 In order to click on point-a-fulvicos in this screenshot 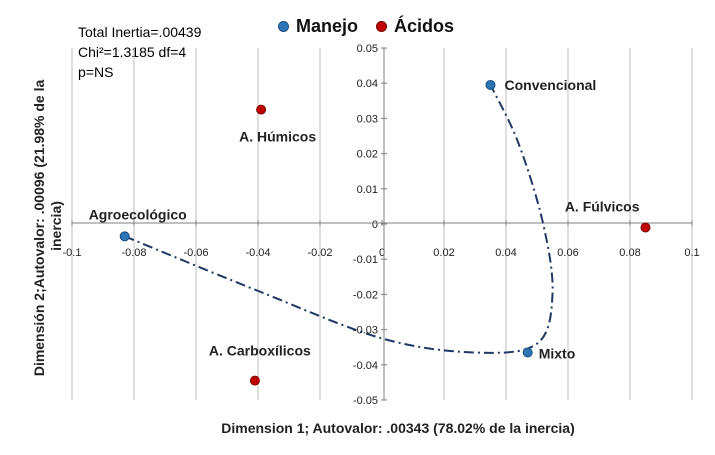, I will do `click(645, 227)`.